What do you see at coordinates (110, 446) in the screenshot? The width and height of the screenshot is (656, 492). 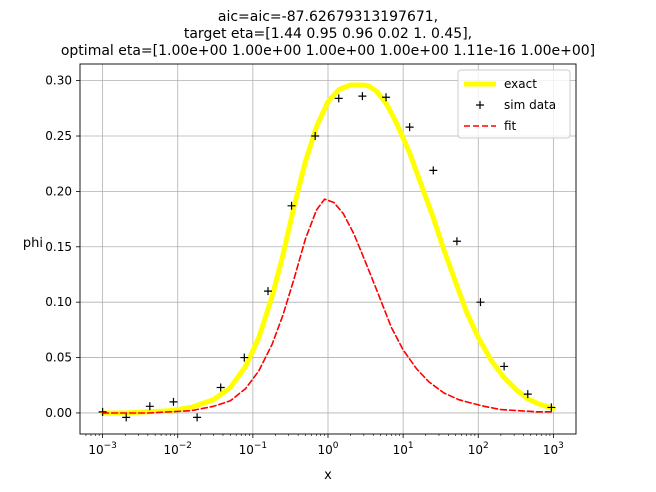 I see `x-tick-exponent: −3` at bounding box center [110, 446].